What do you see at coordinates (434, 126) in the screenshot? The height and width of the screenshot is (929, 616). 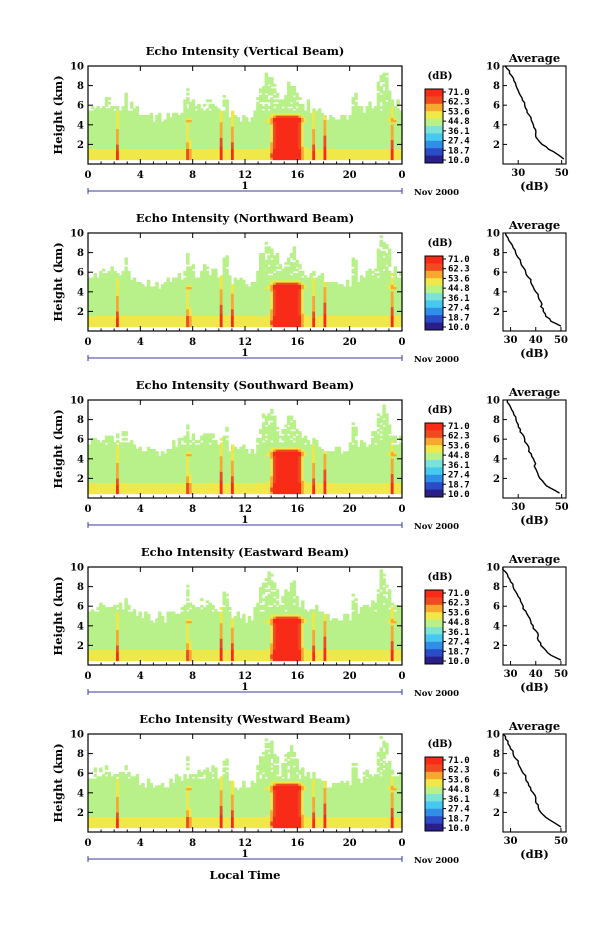 I see `colorbar-frame` at bounding box center [434, 126].